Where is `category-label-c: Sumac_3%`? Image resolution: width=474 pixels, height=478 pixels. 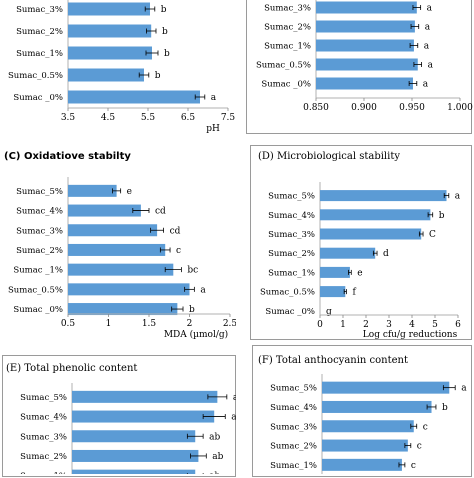
category-label-c: Sumac_3% is located at coordinates (39, 231).